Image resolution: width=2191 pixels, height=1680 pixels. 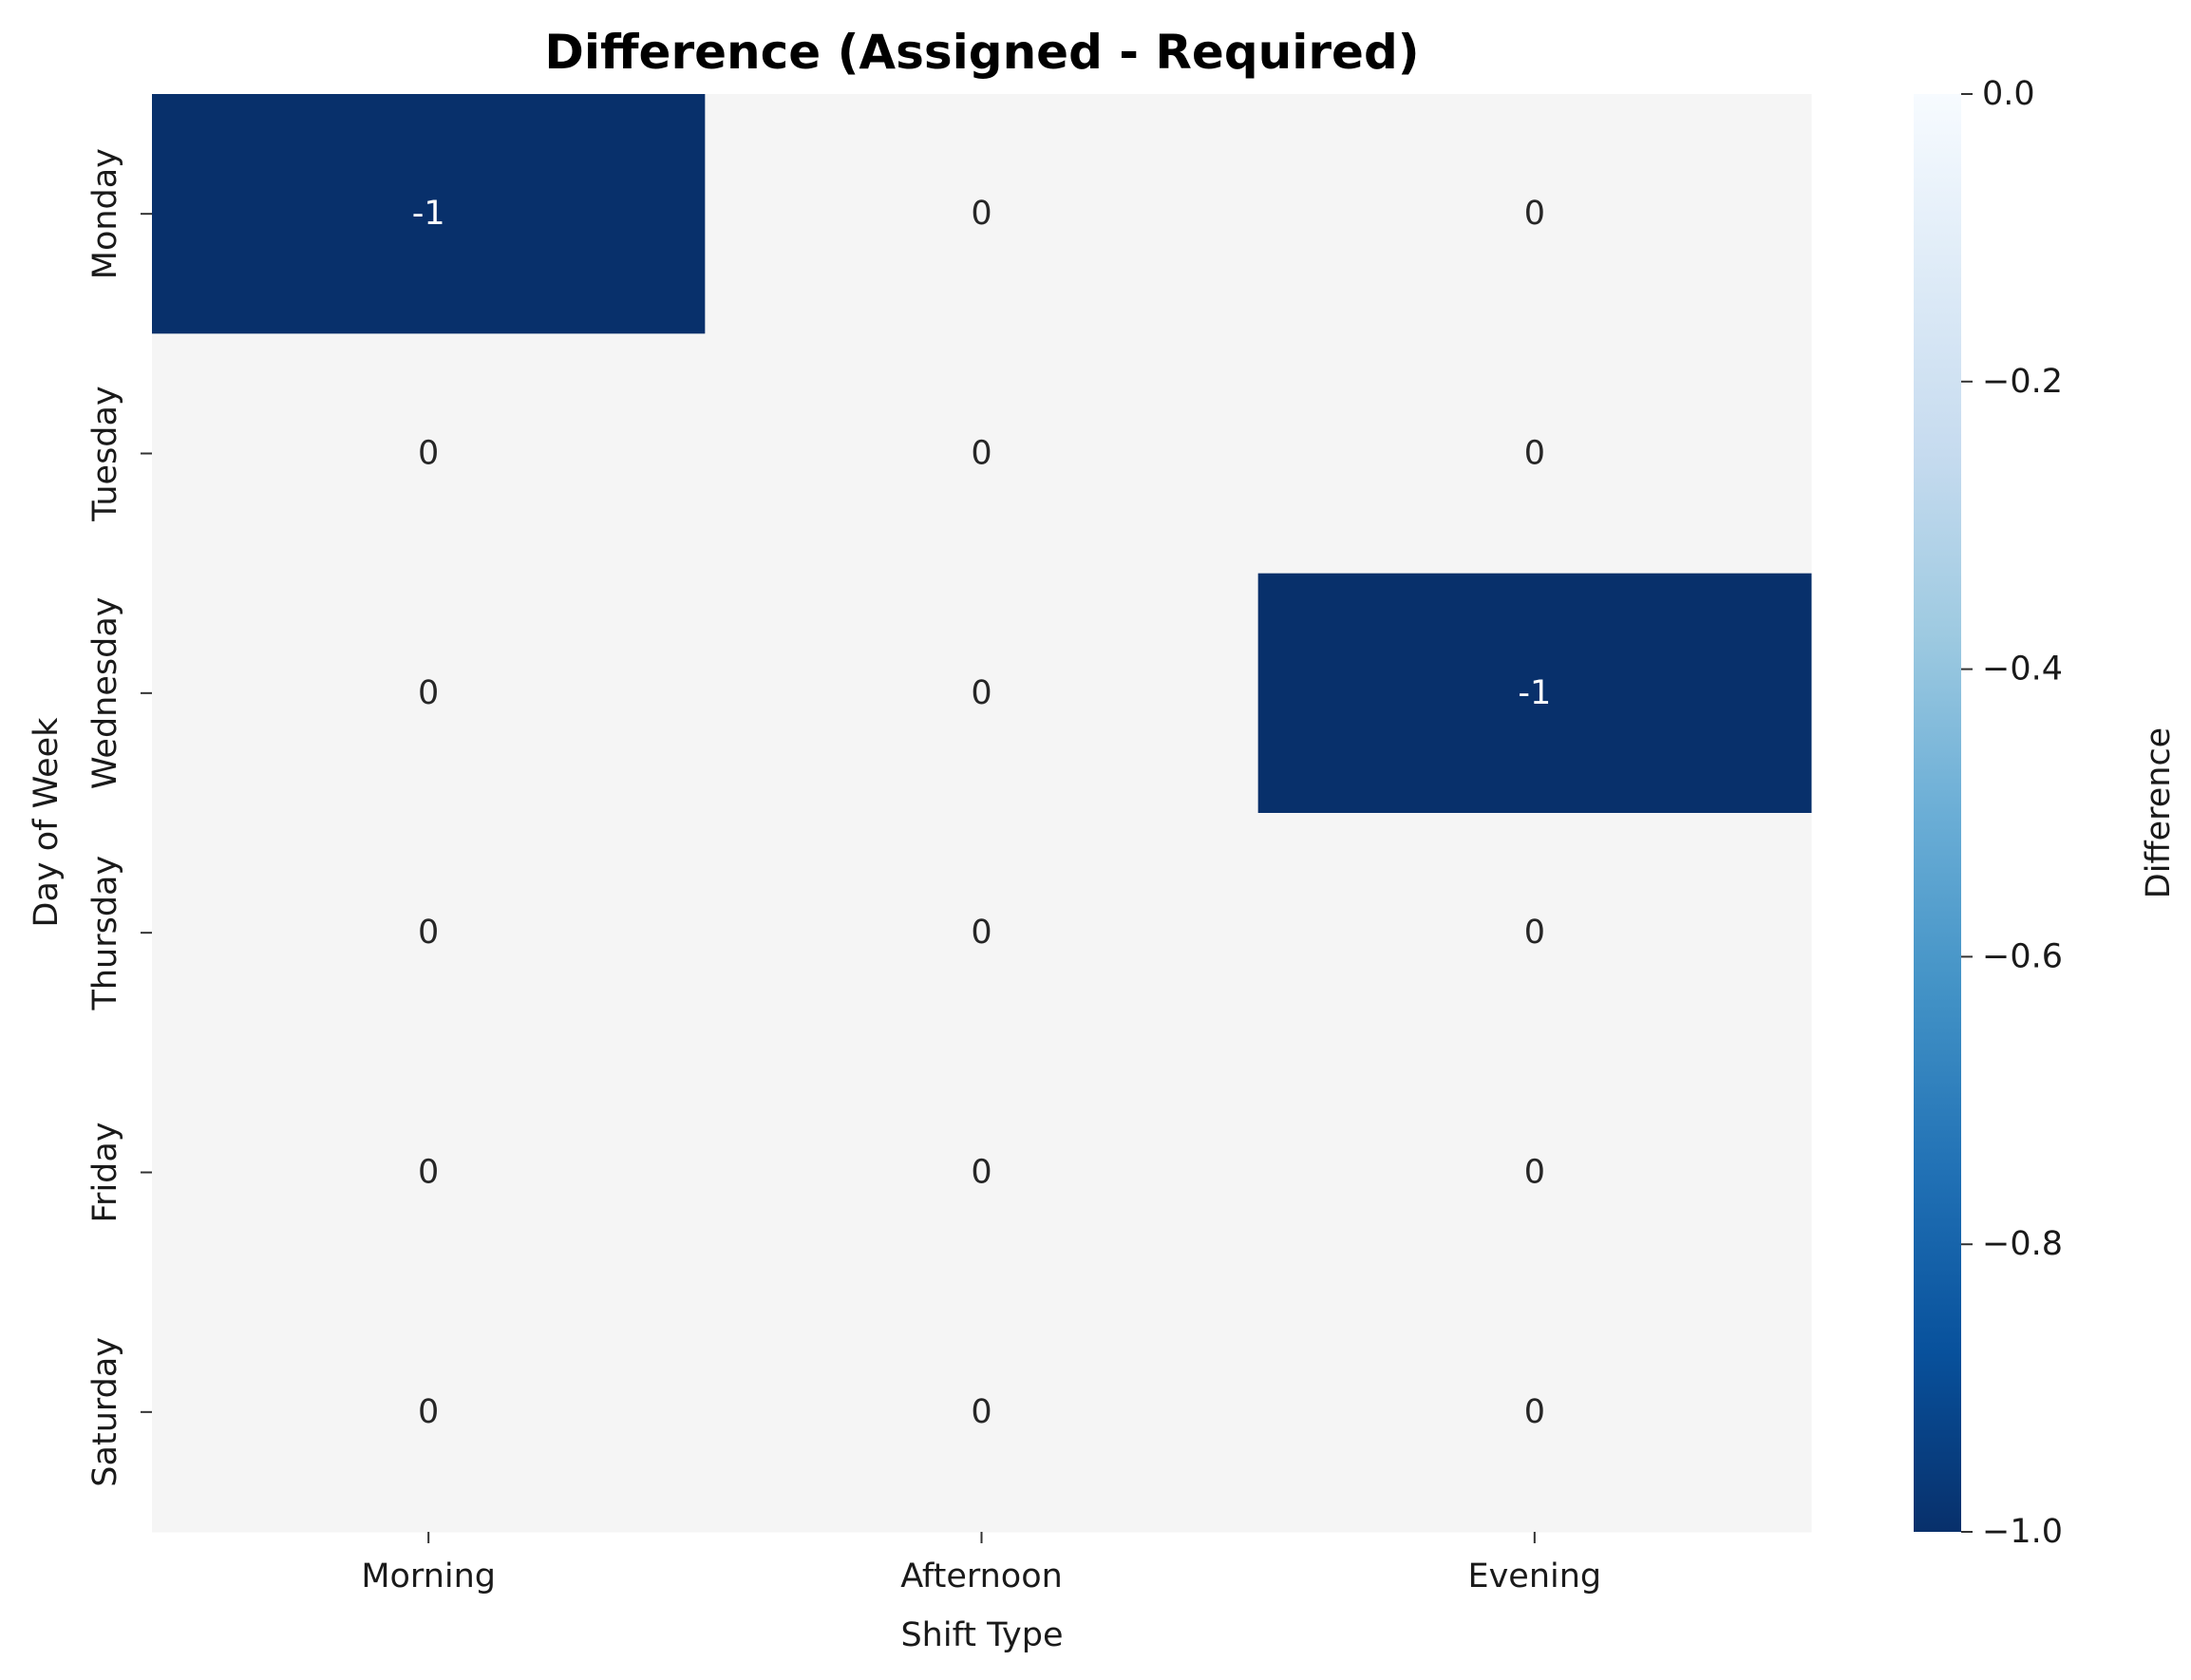 I want to click on y-tick-label: Saturday, so click(x=105, y=1412).